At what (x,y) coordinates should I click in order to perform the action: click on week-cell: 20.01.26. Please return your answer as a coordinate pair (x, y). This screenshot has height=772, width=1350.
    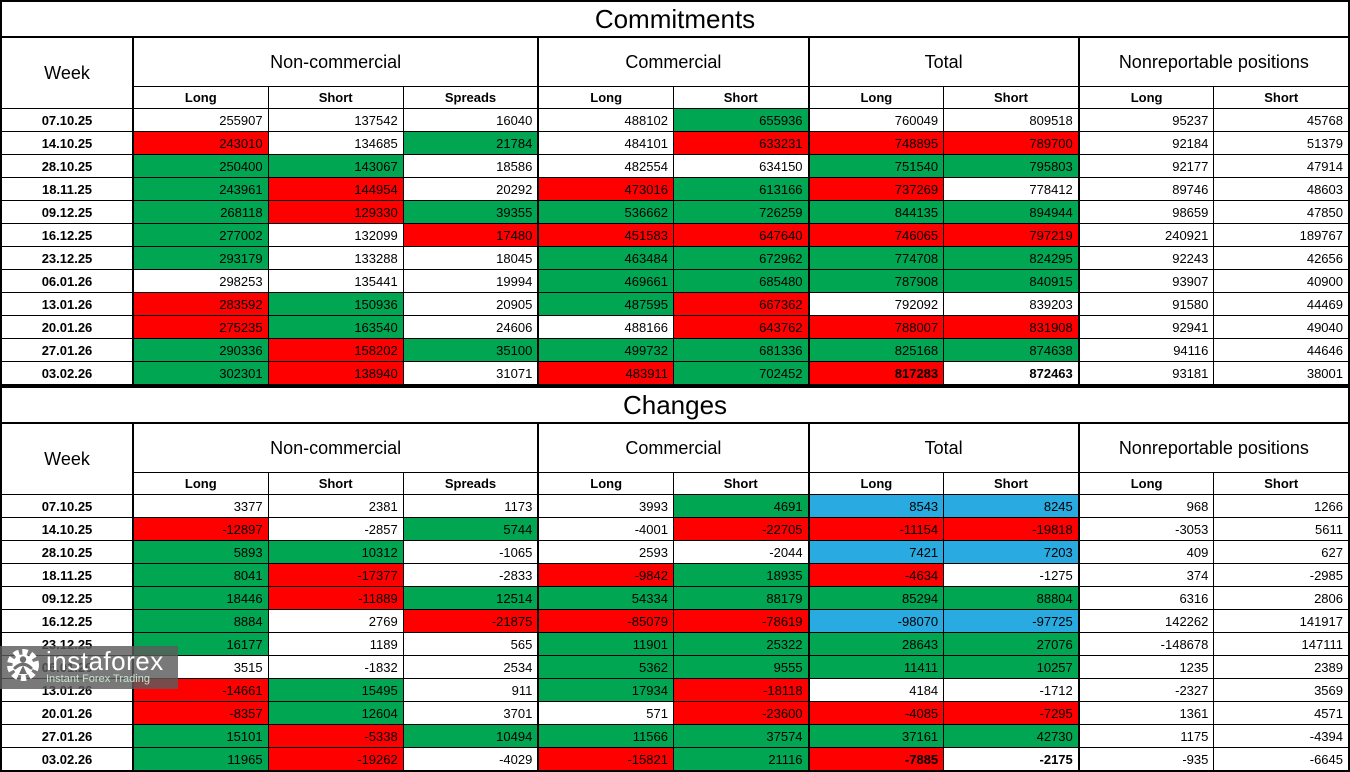
    Looking at the image, I should click on (67, 713).